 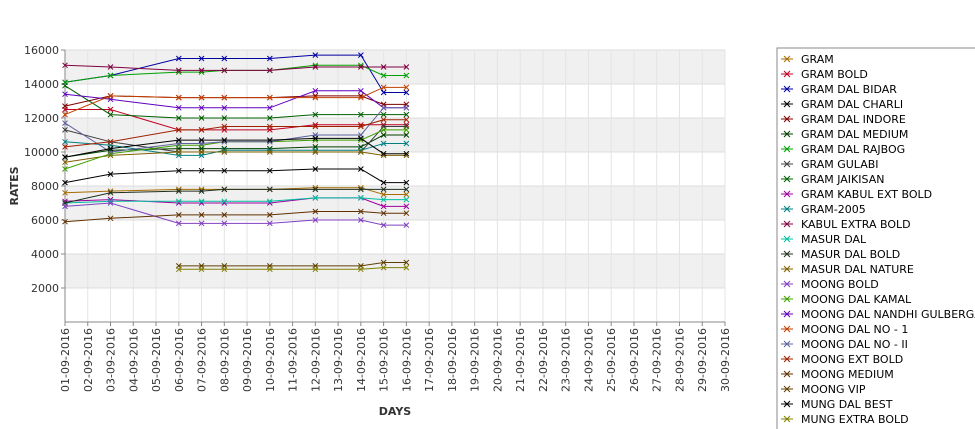 I want to click on series-masur-dal, so click(x=236, y=200).